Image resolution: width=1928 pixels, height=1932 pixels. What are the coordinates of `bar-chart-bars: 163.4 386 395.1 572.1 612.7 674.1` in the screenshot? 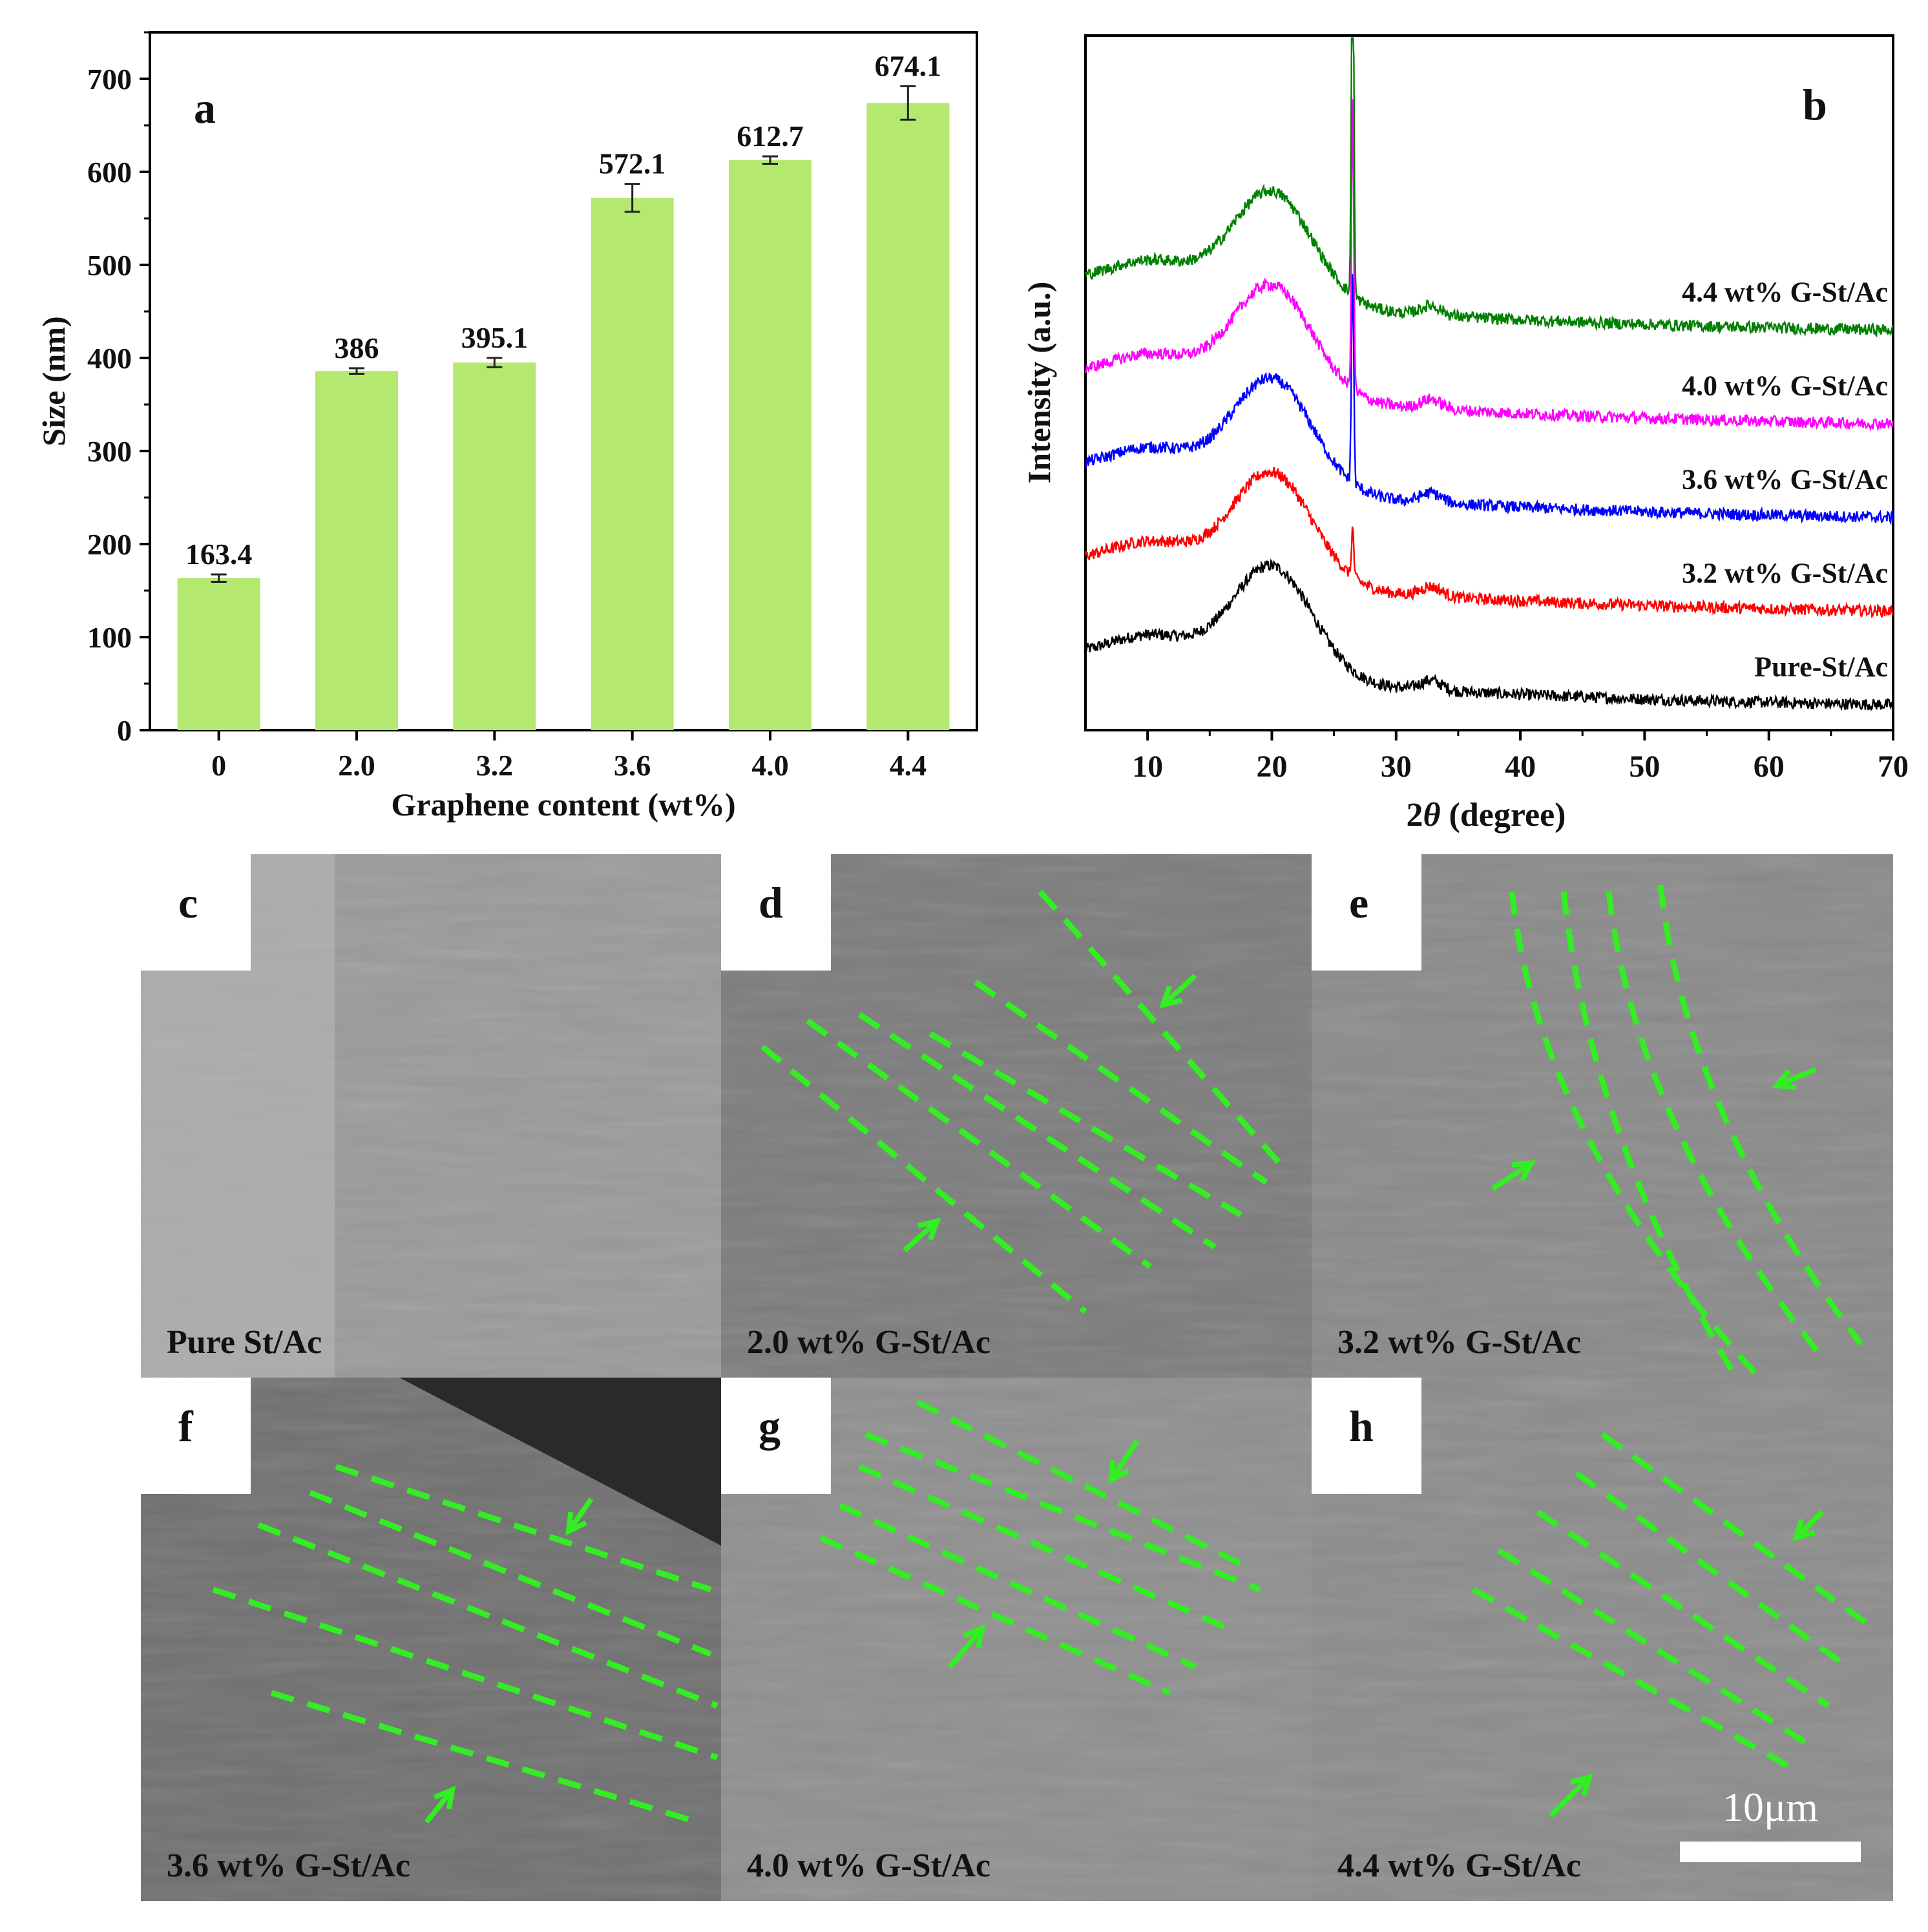 It's located at (563, 389).